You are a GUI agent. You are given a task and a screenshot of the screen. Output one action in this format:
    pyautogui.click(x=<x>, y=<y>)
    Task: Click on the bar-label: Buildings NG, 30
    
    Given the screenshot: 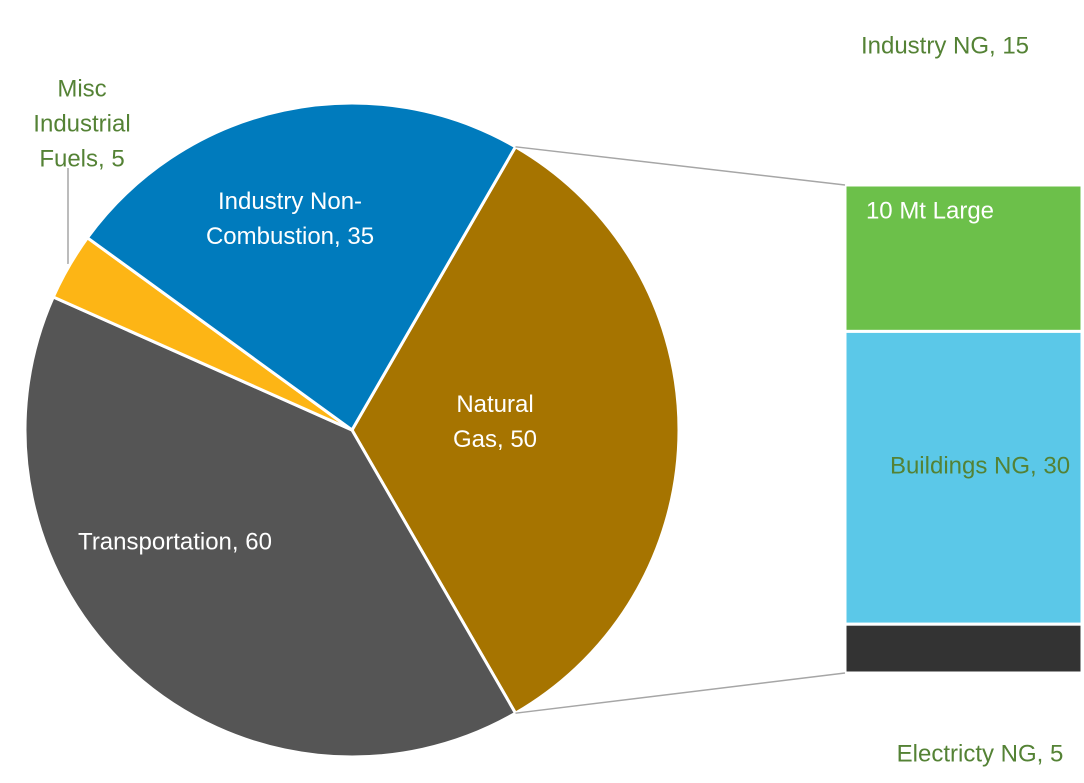 What is the action you would take?
    pyautogui.click(x=980, y=465)
    